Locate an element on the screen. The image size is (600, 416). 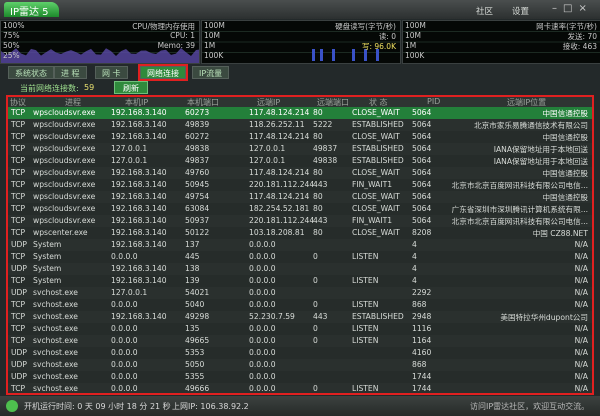
link-settings: 设置 is located at coordinates (520, 11).